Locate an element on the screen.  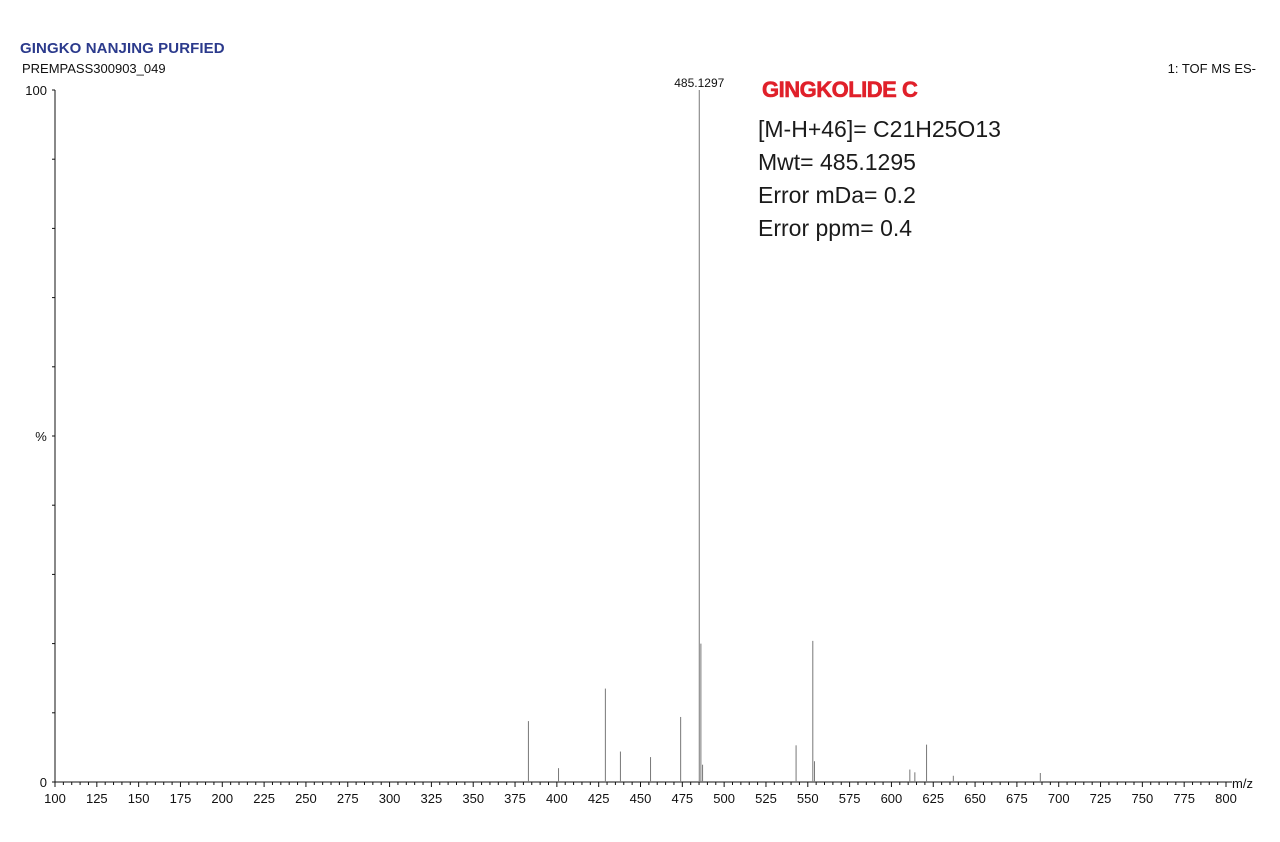
y-tick-label: 0 is located at coordinates (43, 782).